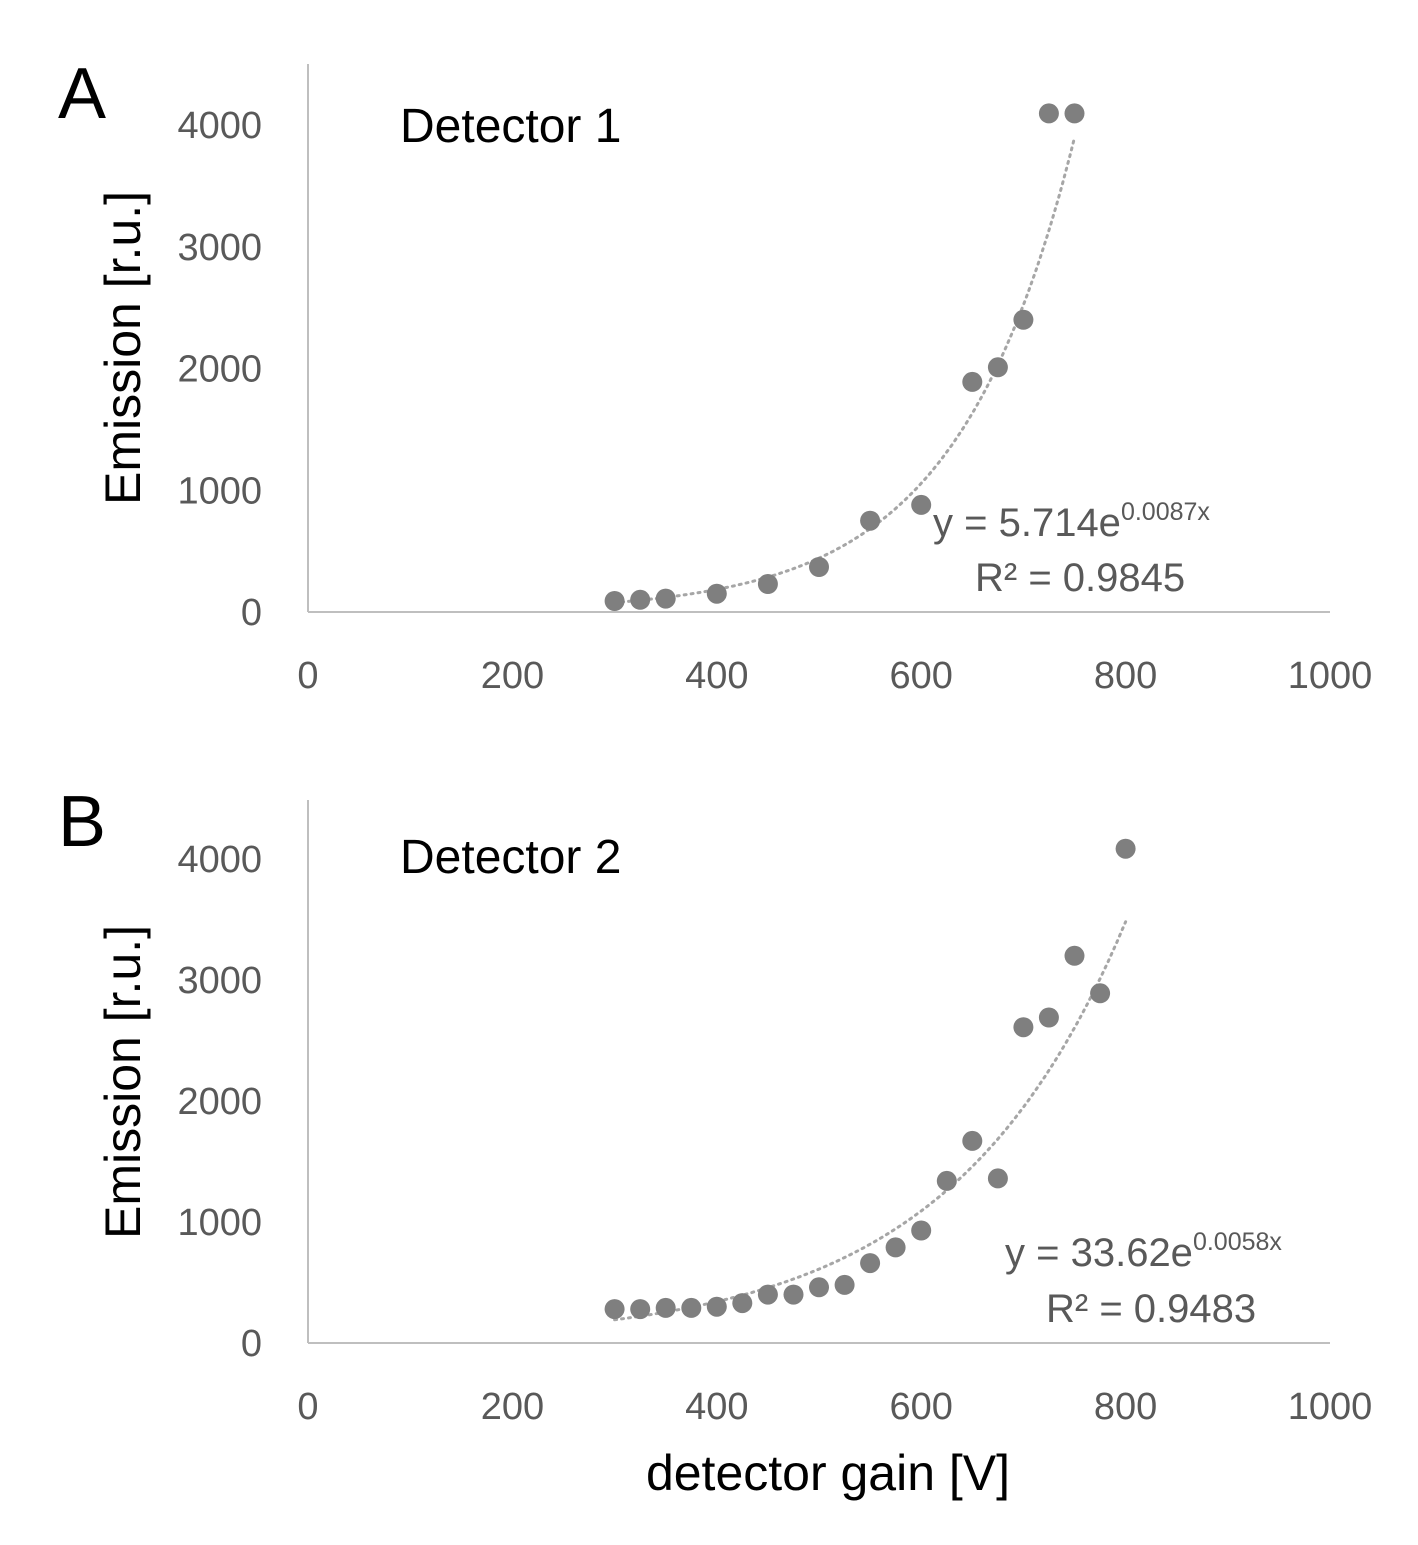 The image size is (1418, 1545). Describe the element at coordinates (1237, 1242) in the screenshot. I see `trend-equation-exponent: 0.0058x` at that location.